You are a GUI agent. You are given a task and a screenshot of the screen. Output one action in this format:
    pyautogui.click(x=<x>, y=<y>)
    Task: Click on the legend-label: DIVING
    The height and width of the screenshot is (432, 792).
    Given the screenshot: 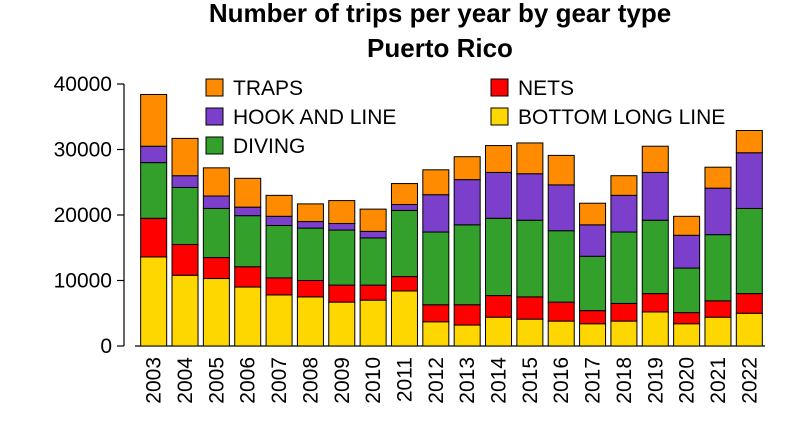 What is the action you would take?
    pyautogui.click(x=269, y=146)
    